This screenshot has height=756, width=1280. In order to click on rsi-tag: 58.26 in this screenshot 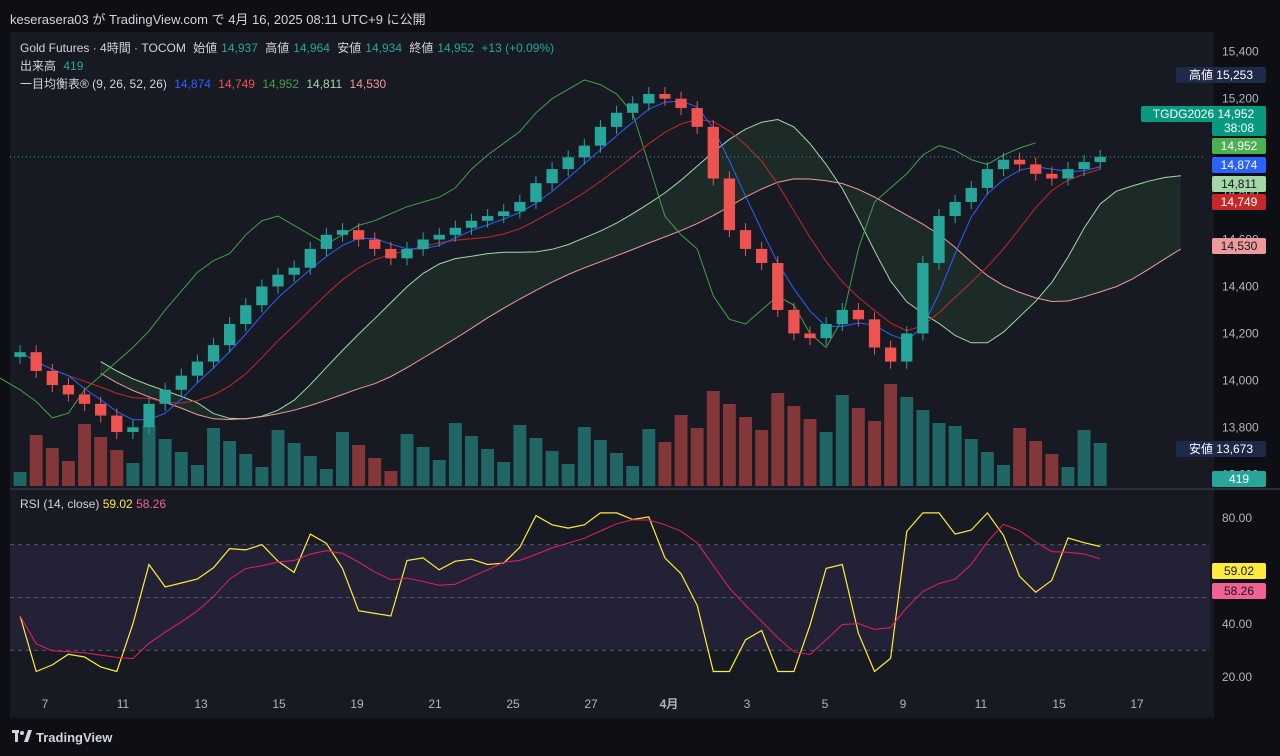, I will do `click(1239, 591)`.